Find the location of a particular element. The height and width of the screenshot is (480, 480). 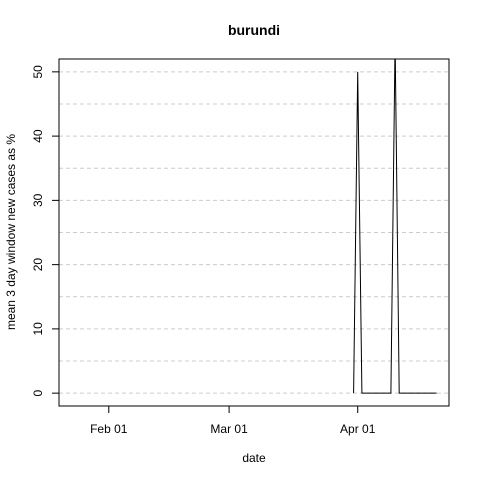

chart-title: burundi is located at coordinates (254, 30).